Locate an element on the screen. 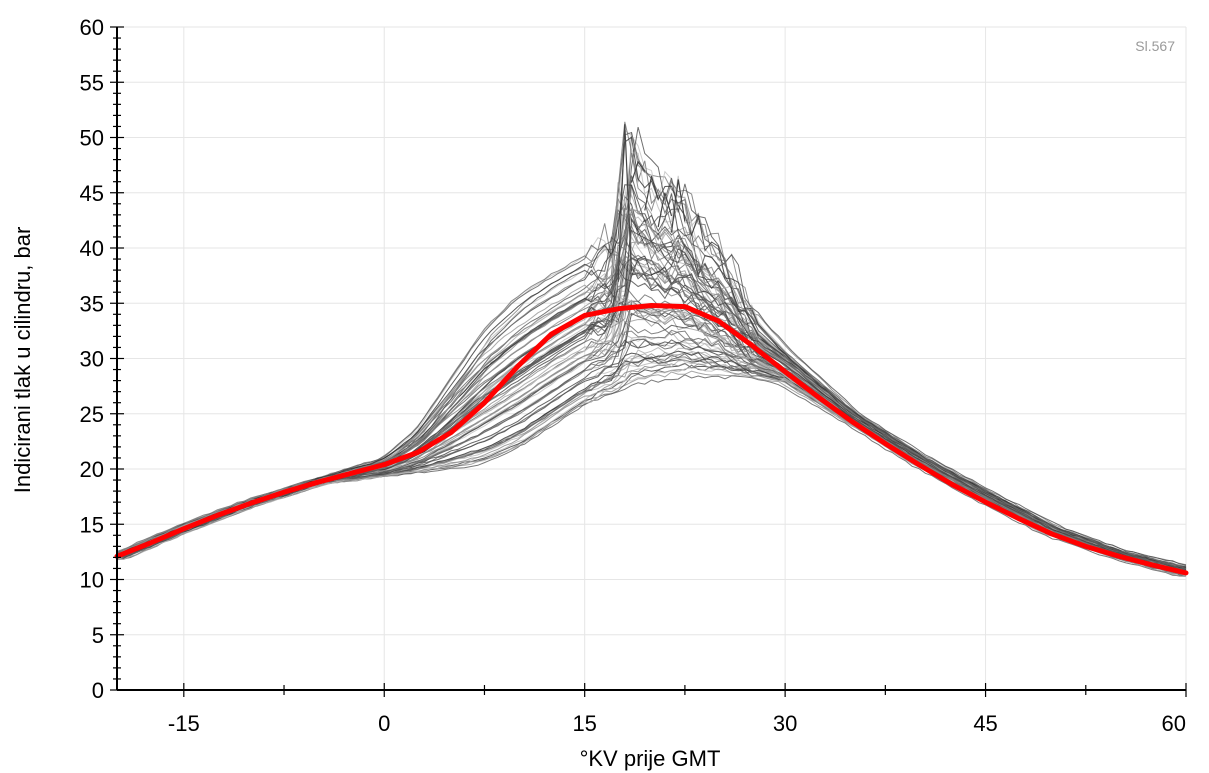  y-tick-label: 20 is located at coordinates (92, 469).